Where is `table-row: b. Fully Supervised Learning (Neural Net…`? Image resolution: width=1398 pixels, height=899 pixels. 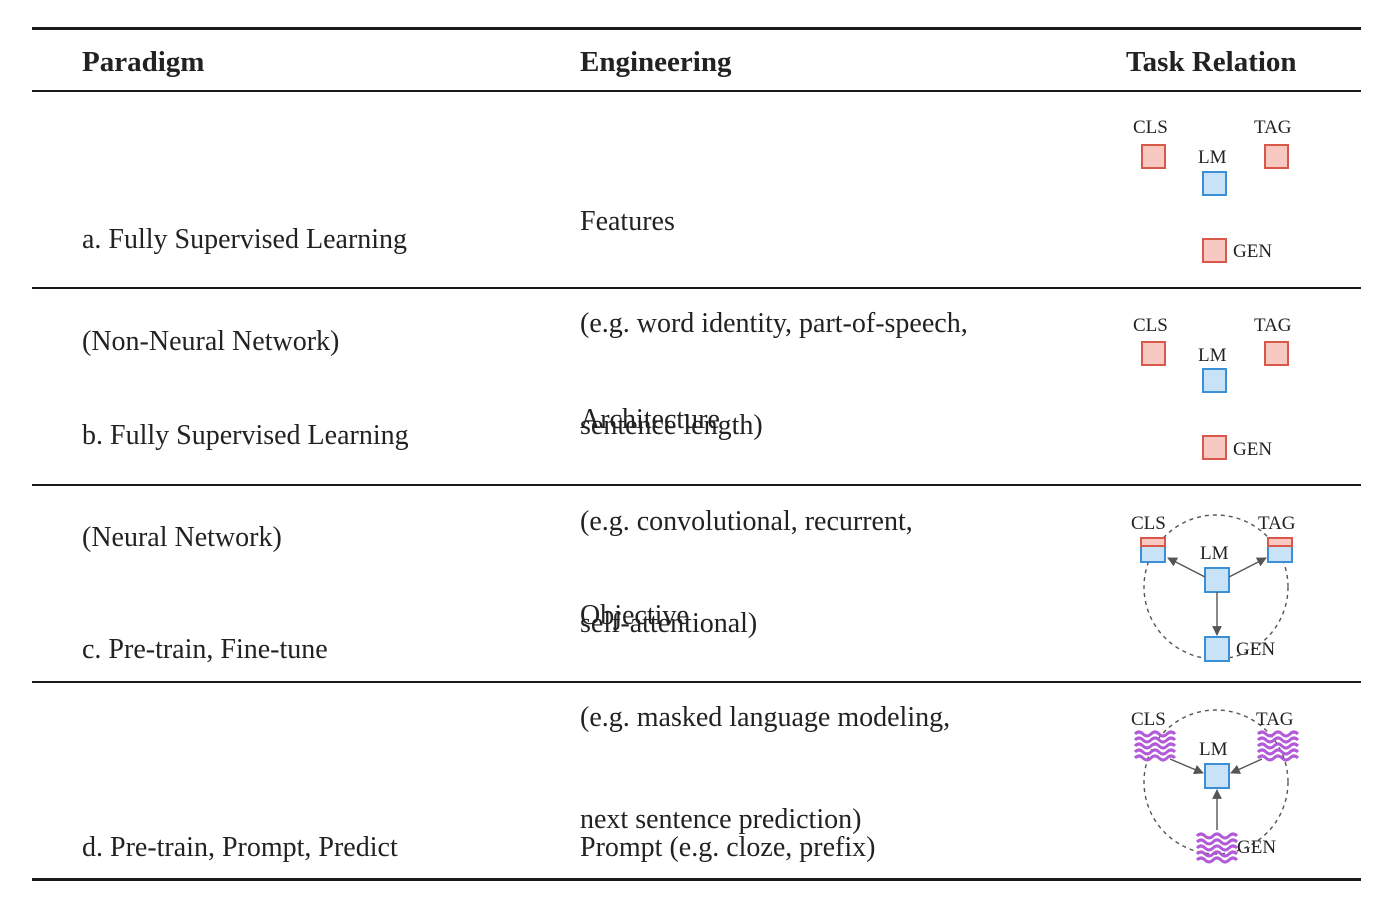
table-row: b. Fully Supervised Learning (Neural Net… is located at coordinates (245, 470).